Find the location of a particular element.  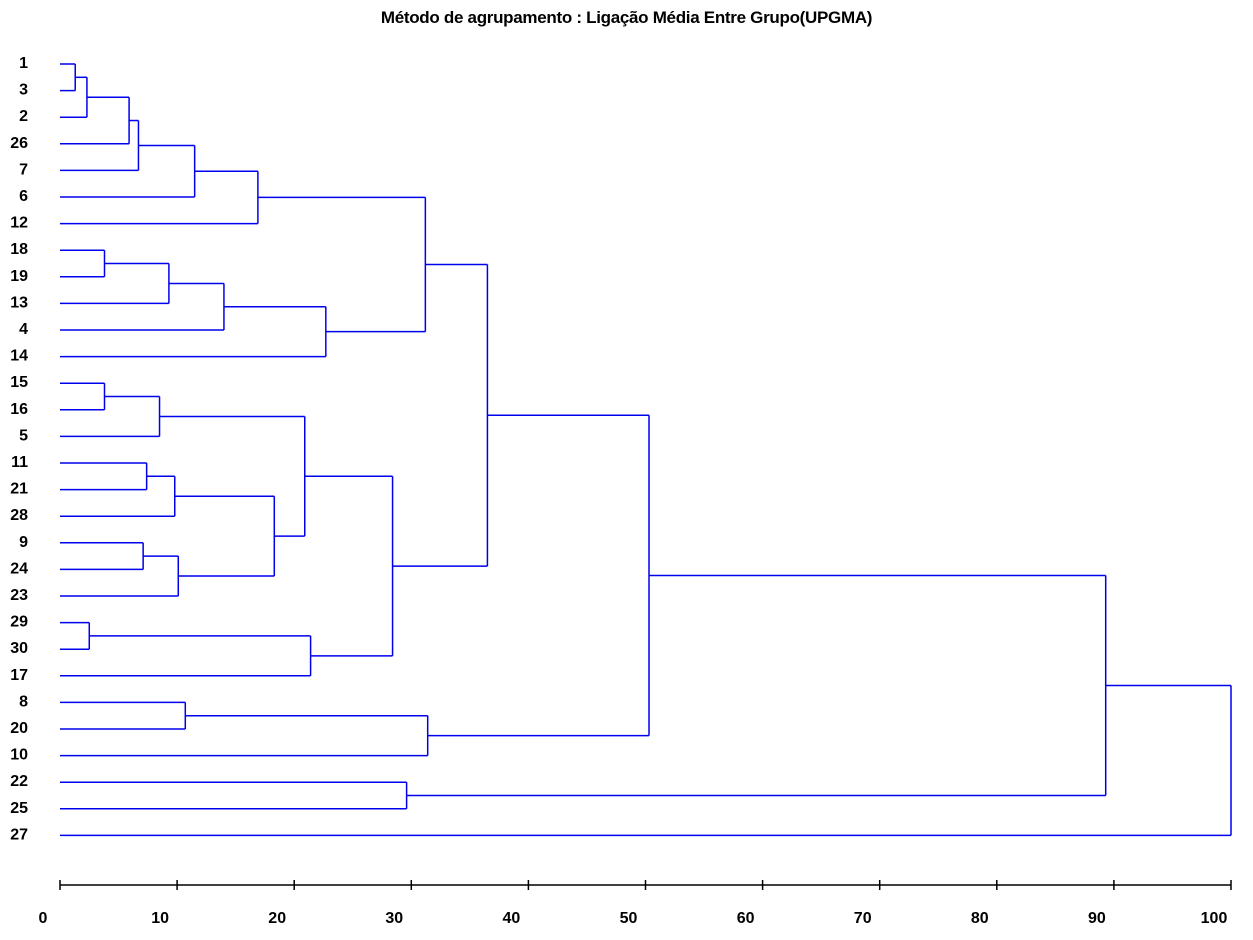

x-tick-label: 30 is located at coordinates (394, 918).